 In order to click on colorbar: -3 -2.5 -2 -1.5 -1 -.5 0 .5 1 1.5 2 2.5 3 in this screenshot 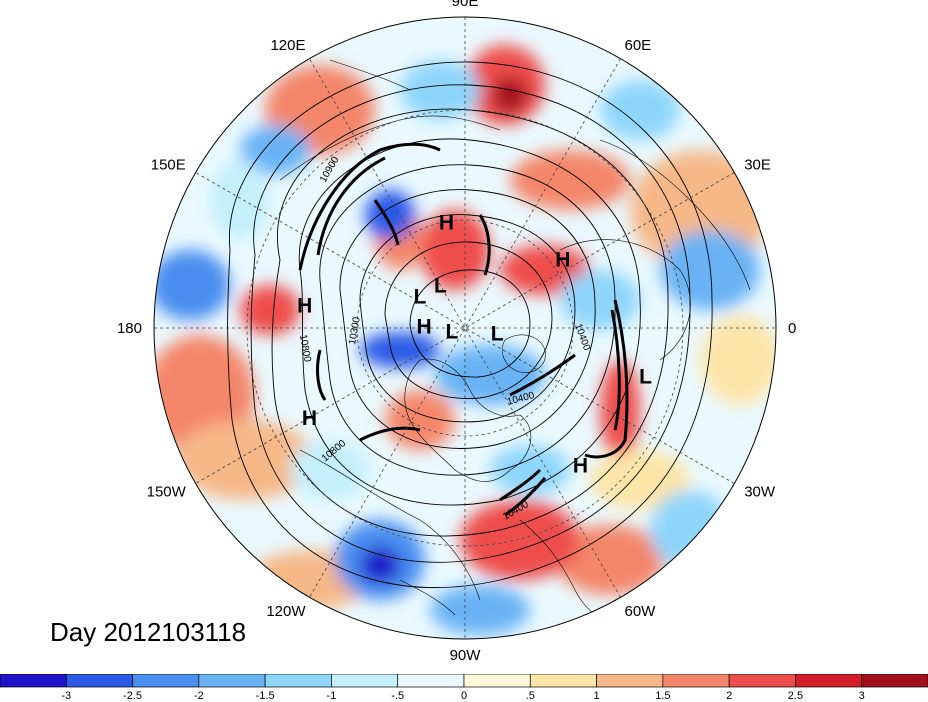, I will do `click(464, 688)`.